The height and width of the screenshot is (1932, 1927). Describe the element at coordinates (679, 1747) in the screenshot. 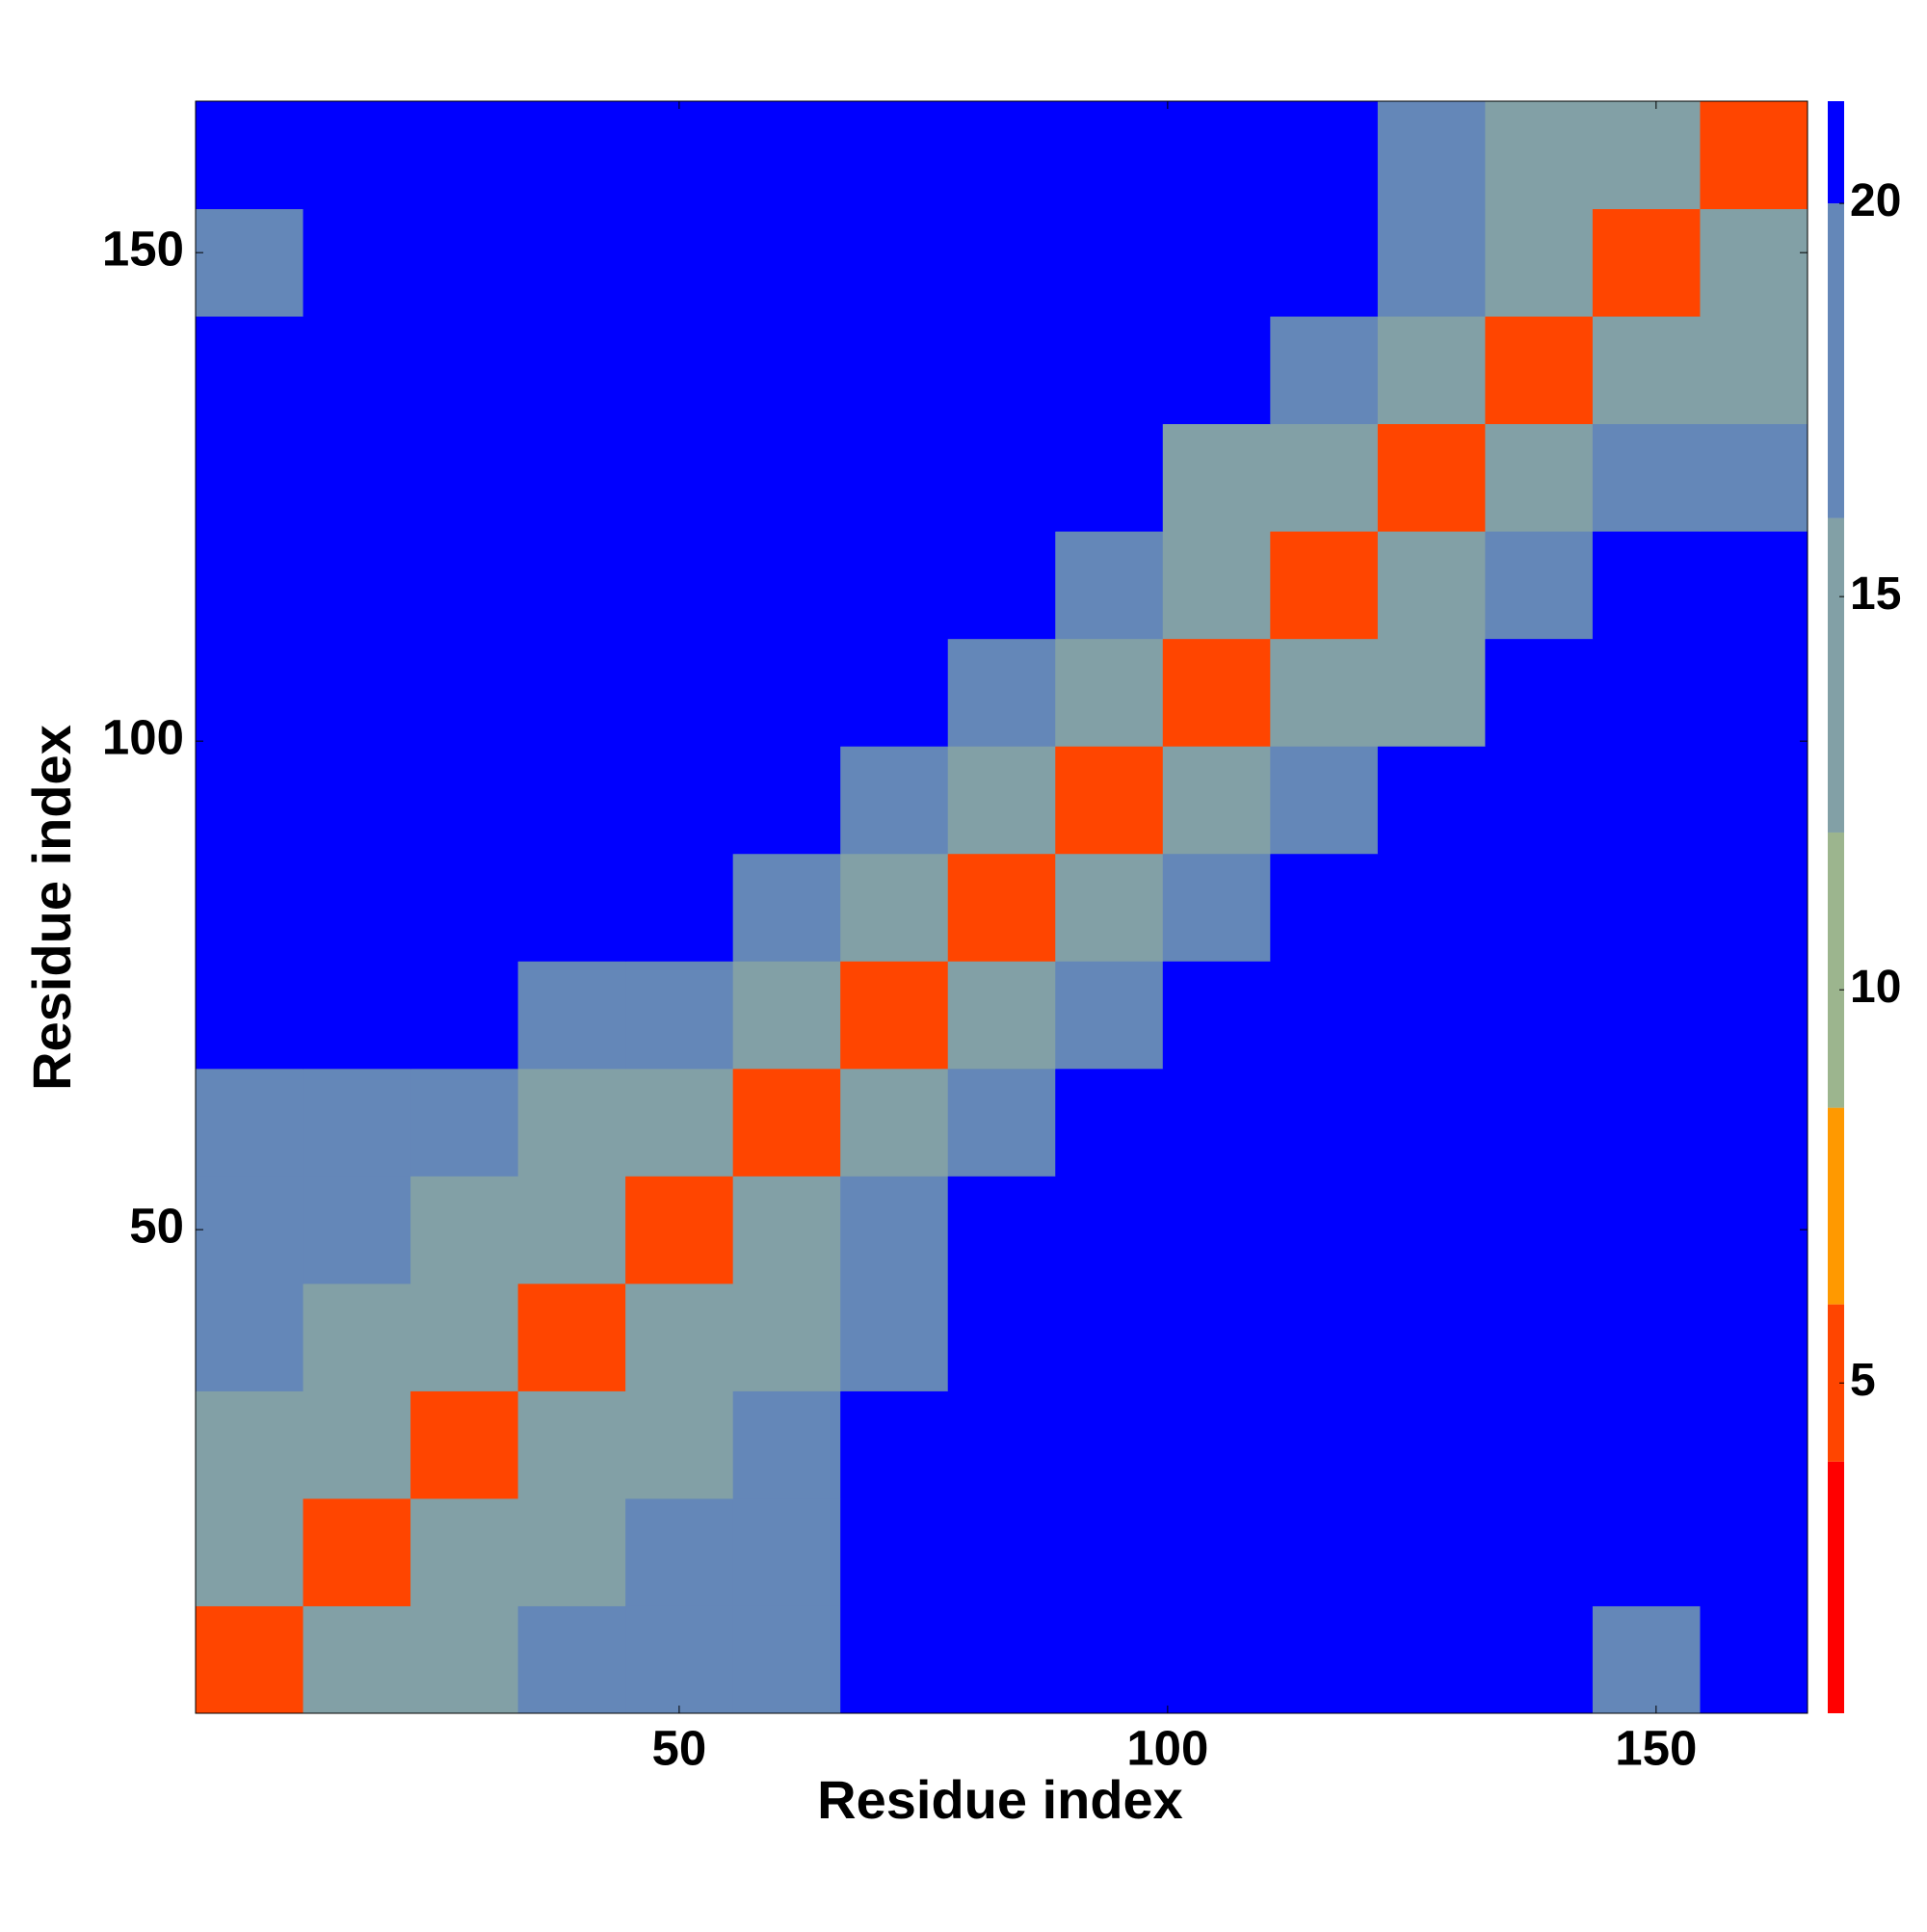

I see `x-tick-label: 50` at that location.